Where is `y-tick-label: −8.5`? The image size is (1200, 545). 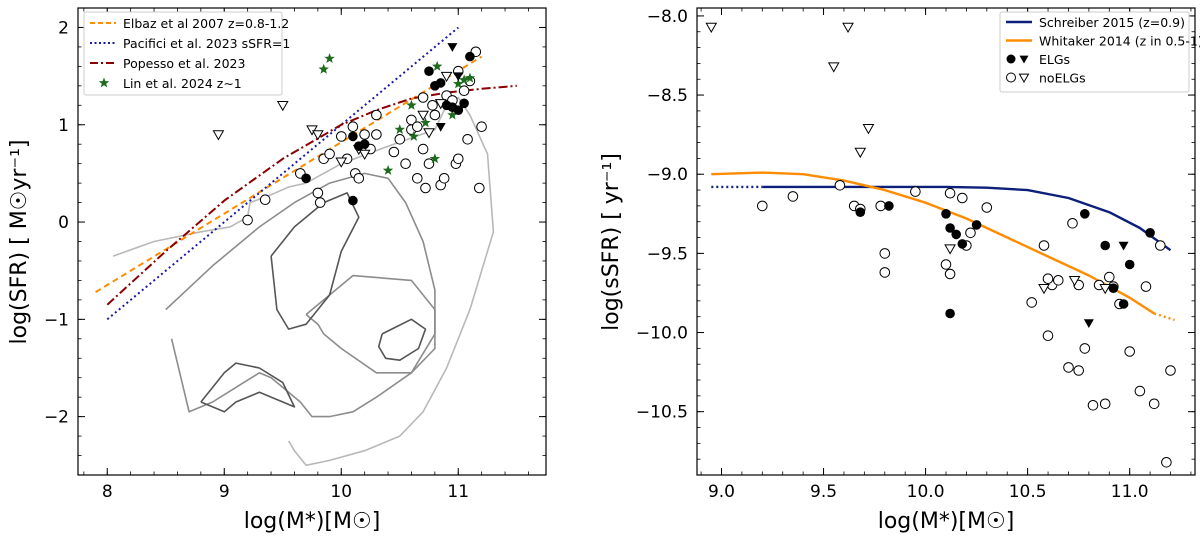 y-tick-label: −8.5 is located at coordinates (667, 96).